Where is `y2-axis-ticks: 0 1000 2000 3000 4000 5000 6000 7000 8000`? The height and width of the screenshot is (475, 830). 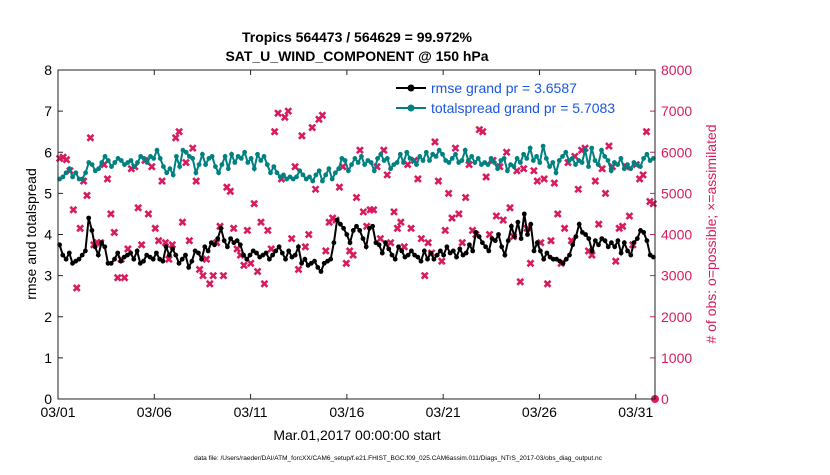
y2-axis-ticks: 0 1000 2000 3000 4000 5000 6000 7000 8000 is located at coordinates (671, 234).